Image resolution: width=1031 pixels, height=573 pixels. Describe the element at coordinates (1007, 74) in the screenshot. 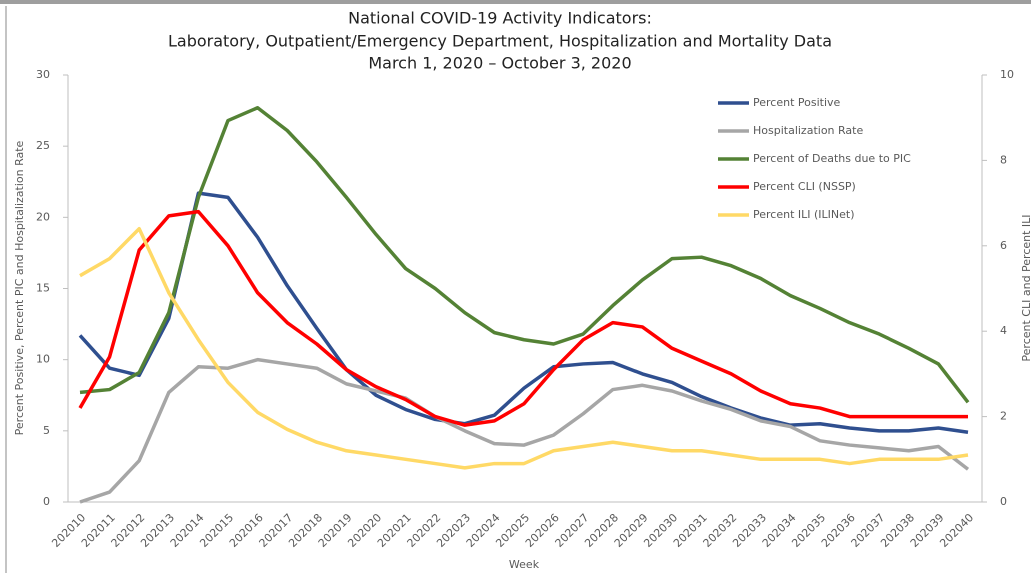

I see `y2-tick-label: 10` at that location.